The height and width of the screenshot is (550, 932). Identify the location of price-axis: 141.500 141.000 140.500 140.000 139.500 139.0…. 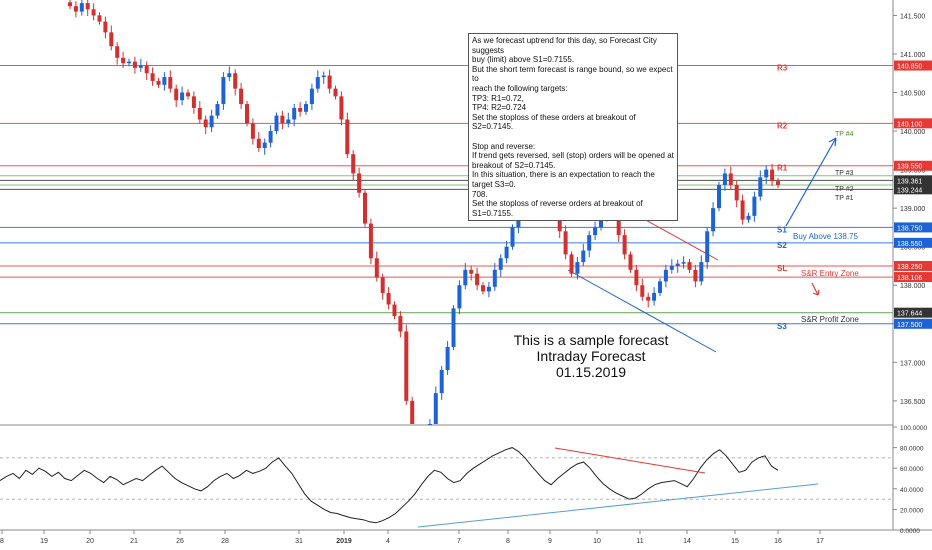
(912, 209).